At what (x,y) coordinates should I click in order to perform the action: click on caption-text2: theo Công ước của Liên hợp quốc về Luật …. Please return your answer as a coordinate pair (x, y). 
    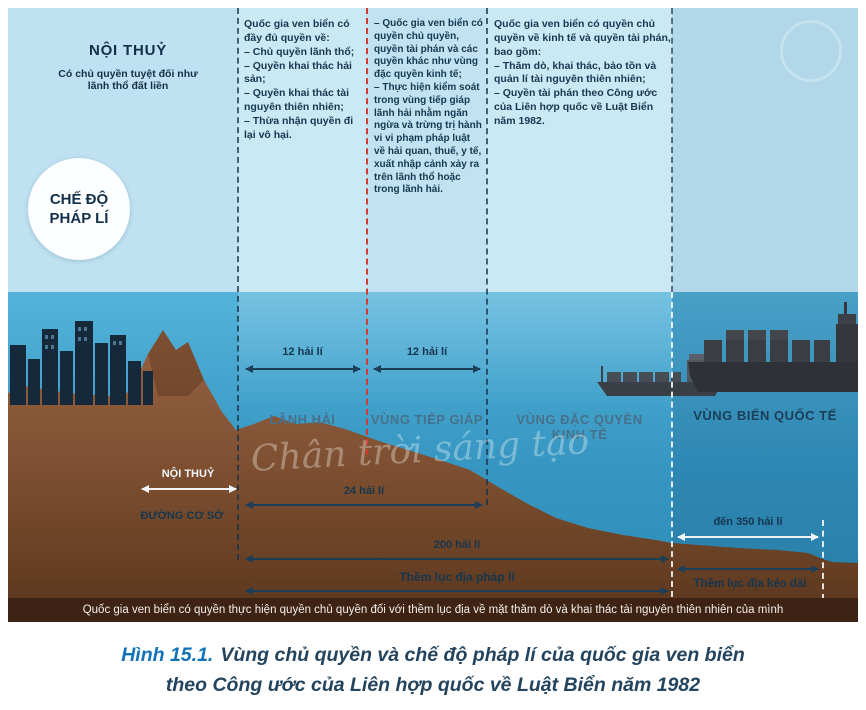
    Looking at the image, I should click on (433, 685).